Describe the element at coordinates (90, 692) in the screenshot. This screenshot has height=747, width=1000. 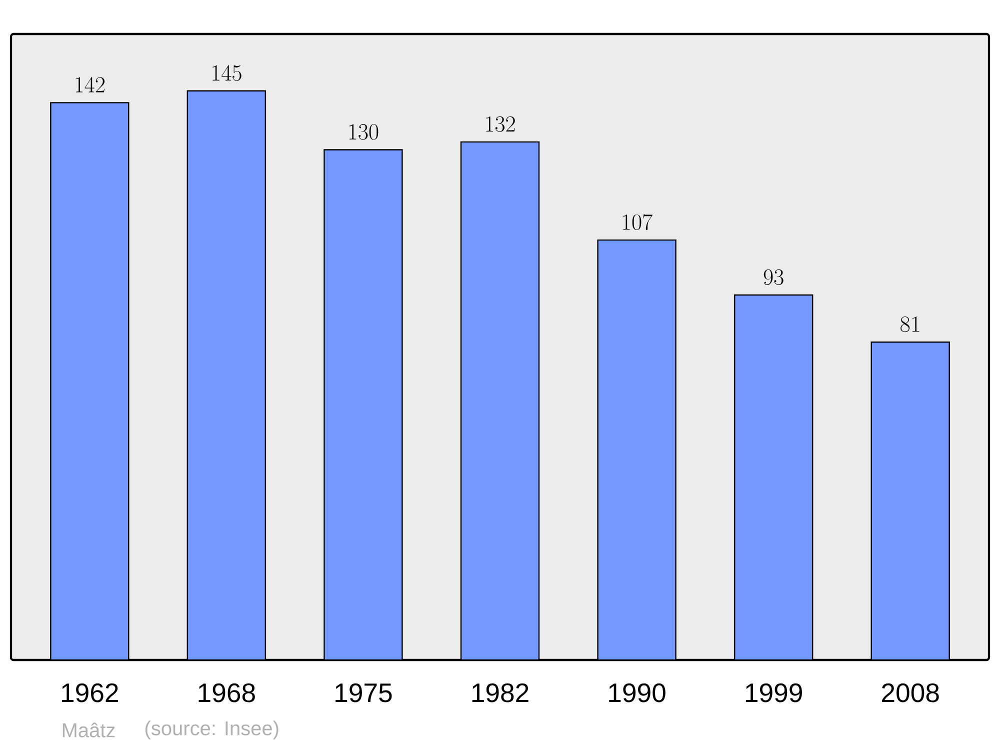
I see `x-tick-label: 1962` at that location.